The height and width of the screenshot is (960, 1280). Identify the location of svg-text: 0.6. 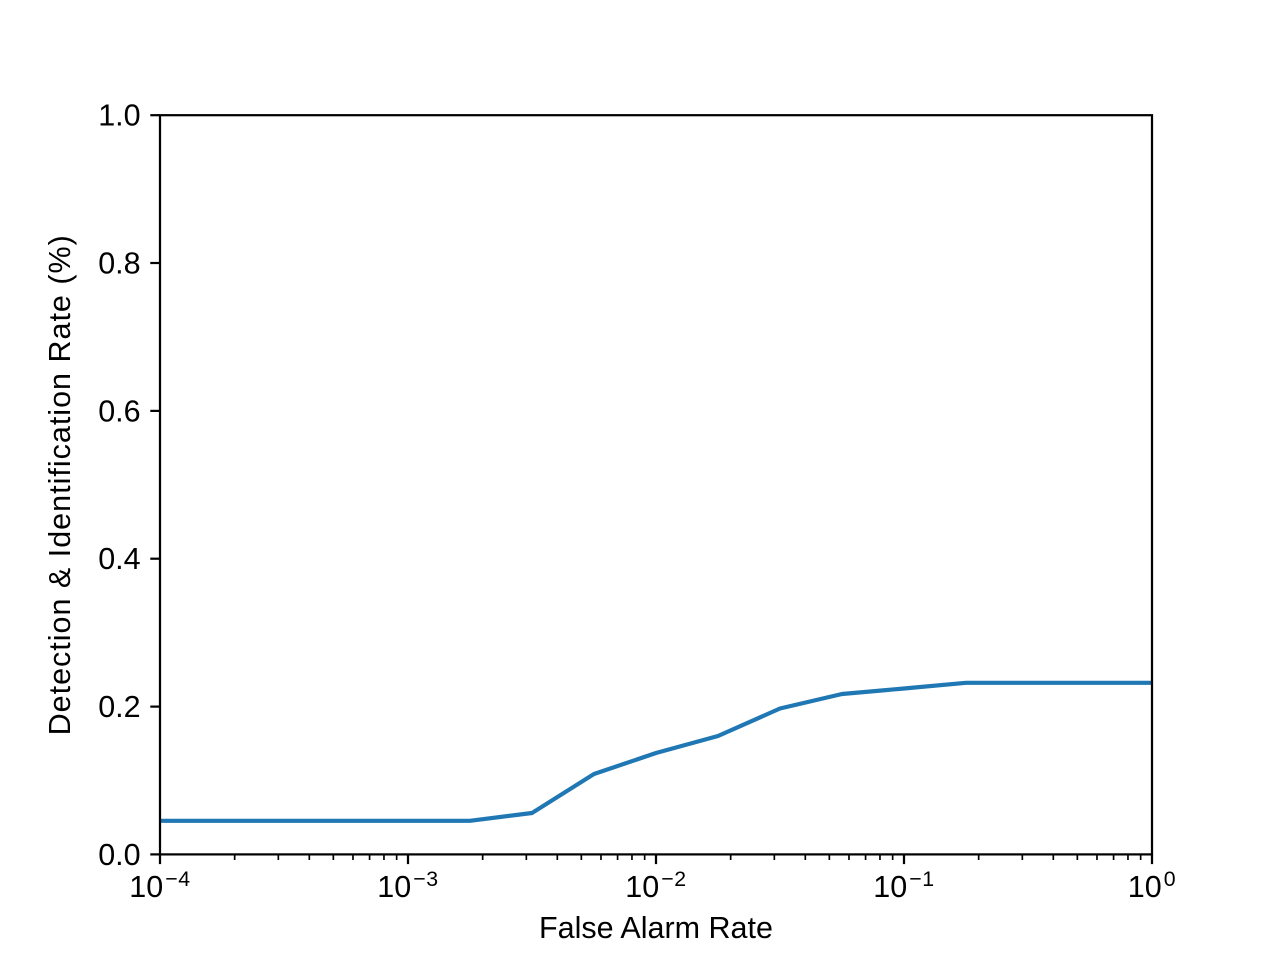
(119, 411).